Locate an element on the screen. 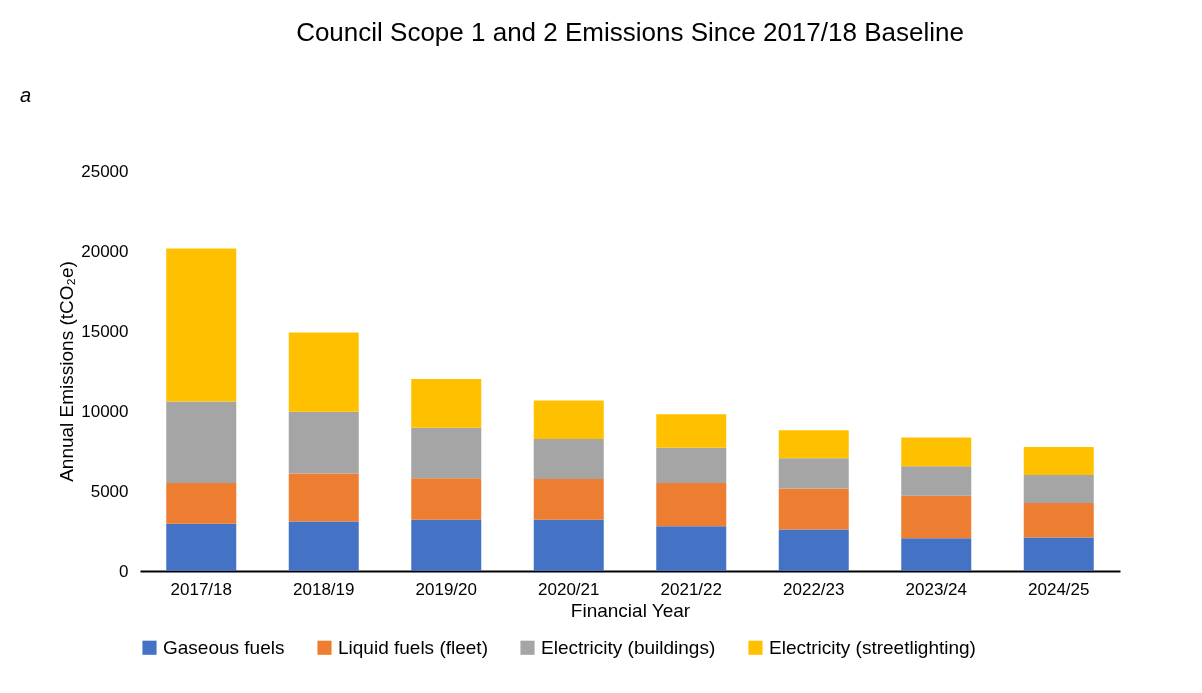  x-tick-label: 2022/23 is located at coordinates (814, 589).